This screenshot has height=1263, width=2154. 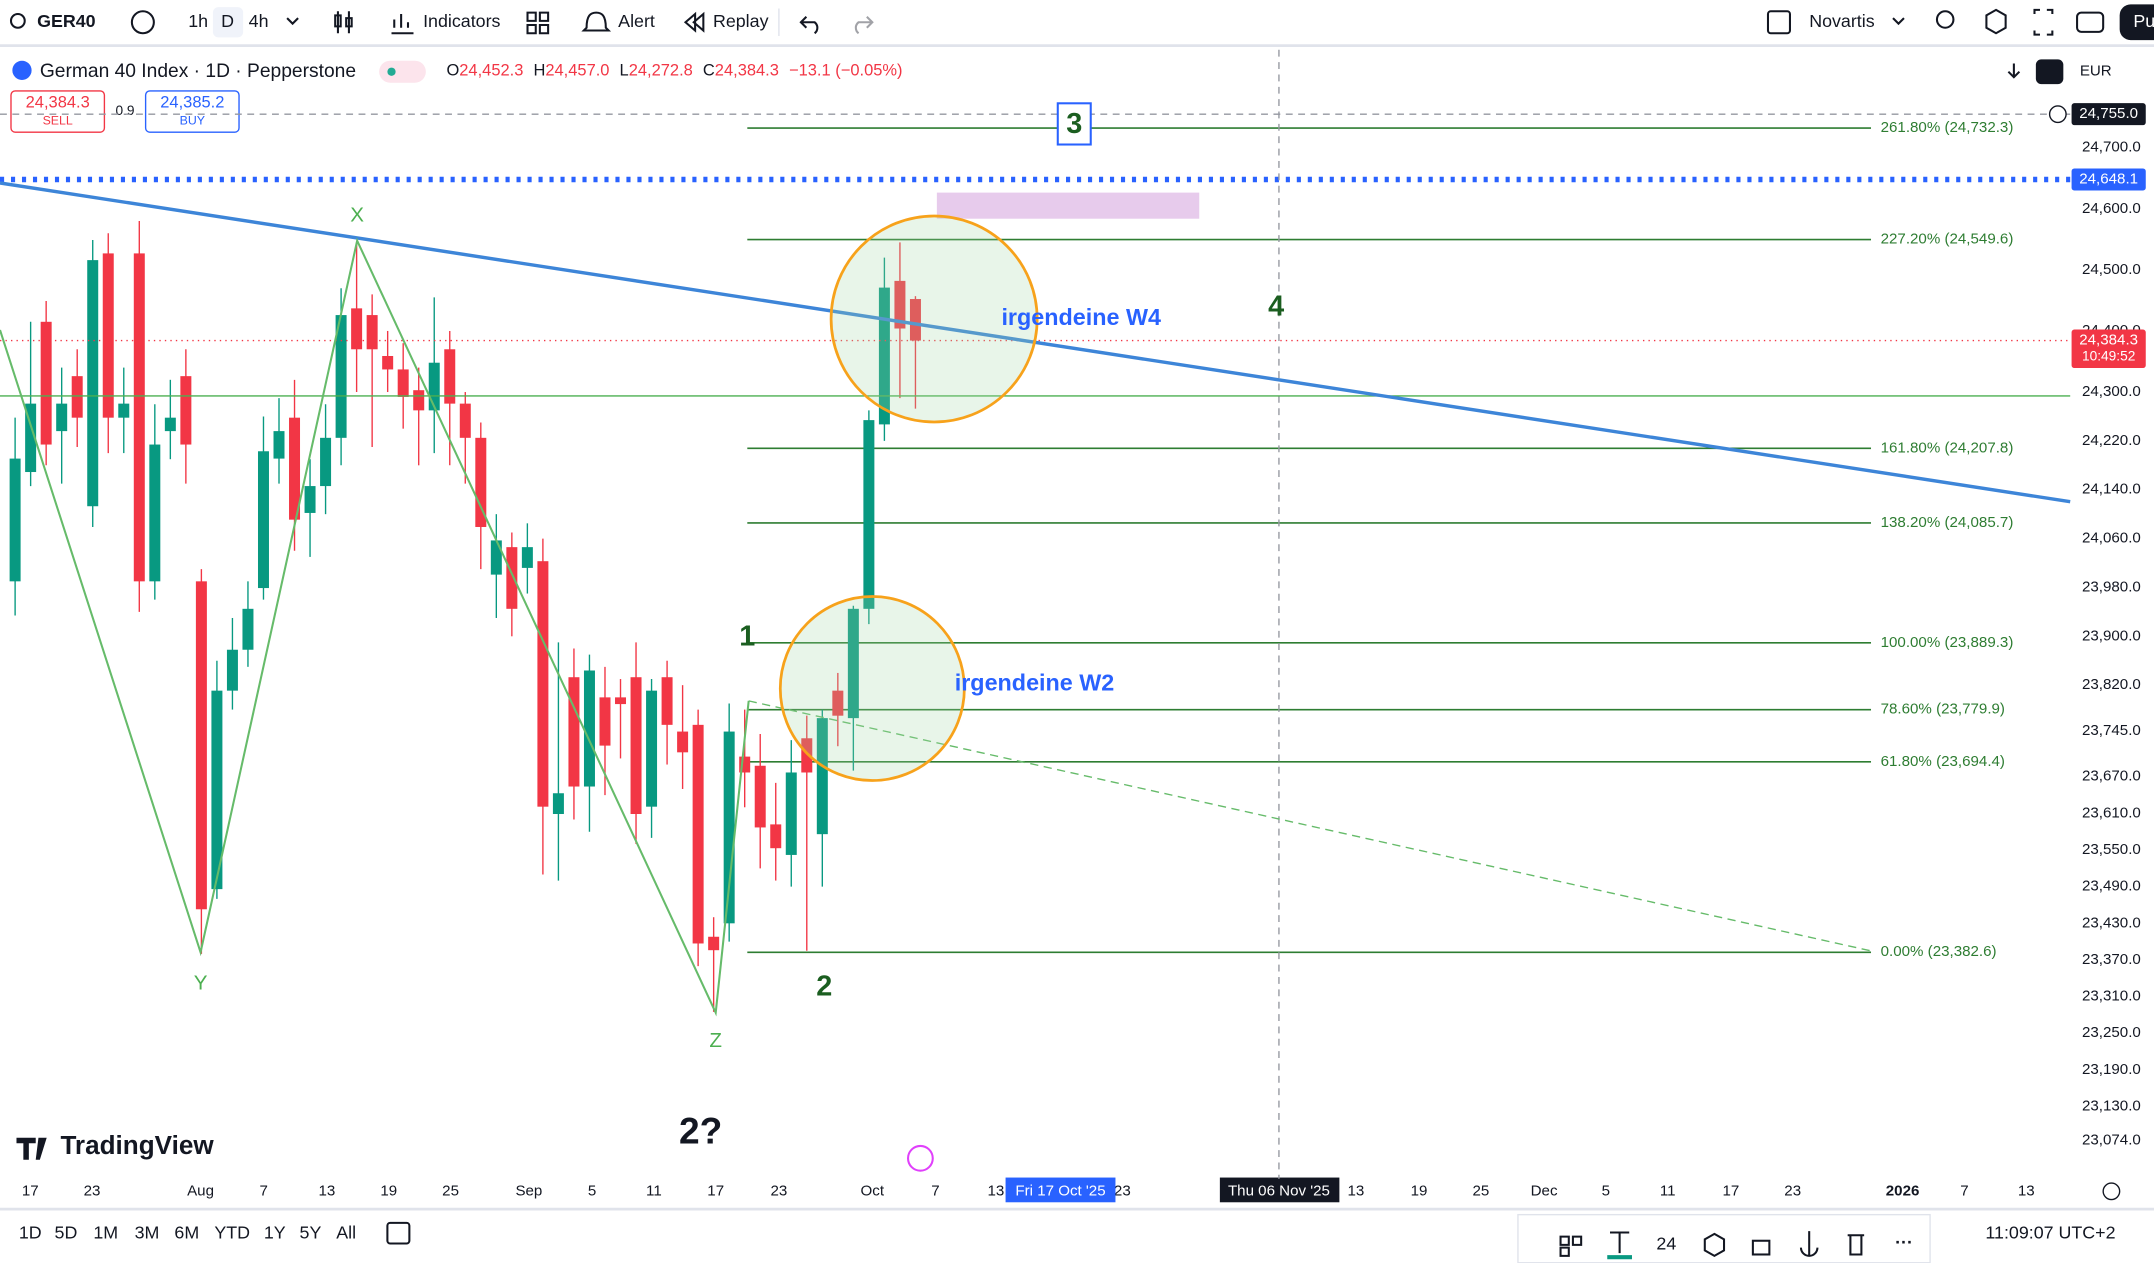 I want to click on time-tick-label: 25, so click(x=450, y=1190).